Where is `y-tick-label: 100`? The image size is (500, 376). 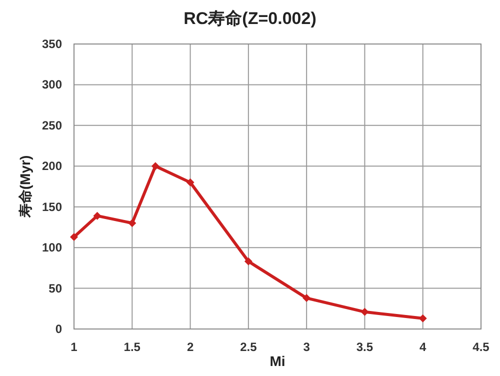
y-tick-label: 100 is located at coordinates (52, 247).